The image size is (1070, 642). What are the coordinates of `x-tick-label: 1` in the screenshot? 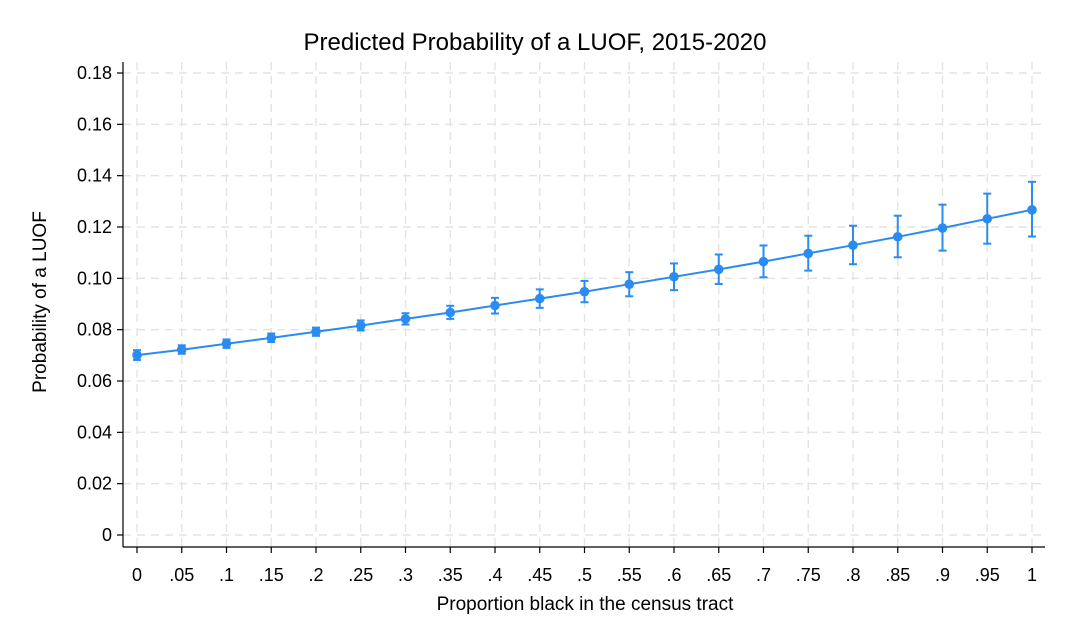 It's located at (1032, 575).